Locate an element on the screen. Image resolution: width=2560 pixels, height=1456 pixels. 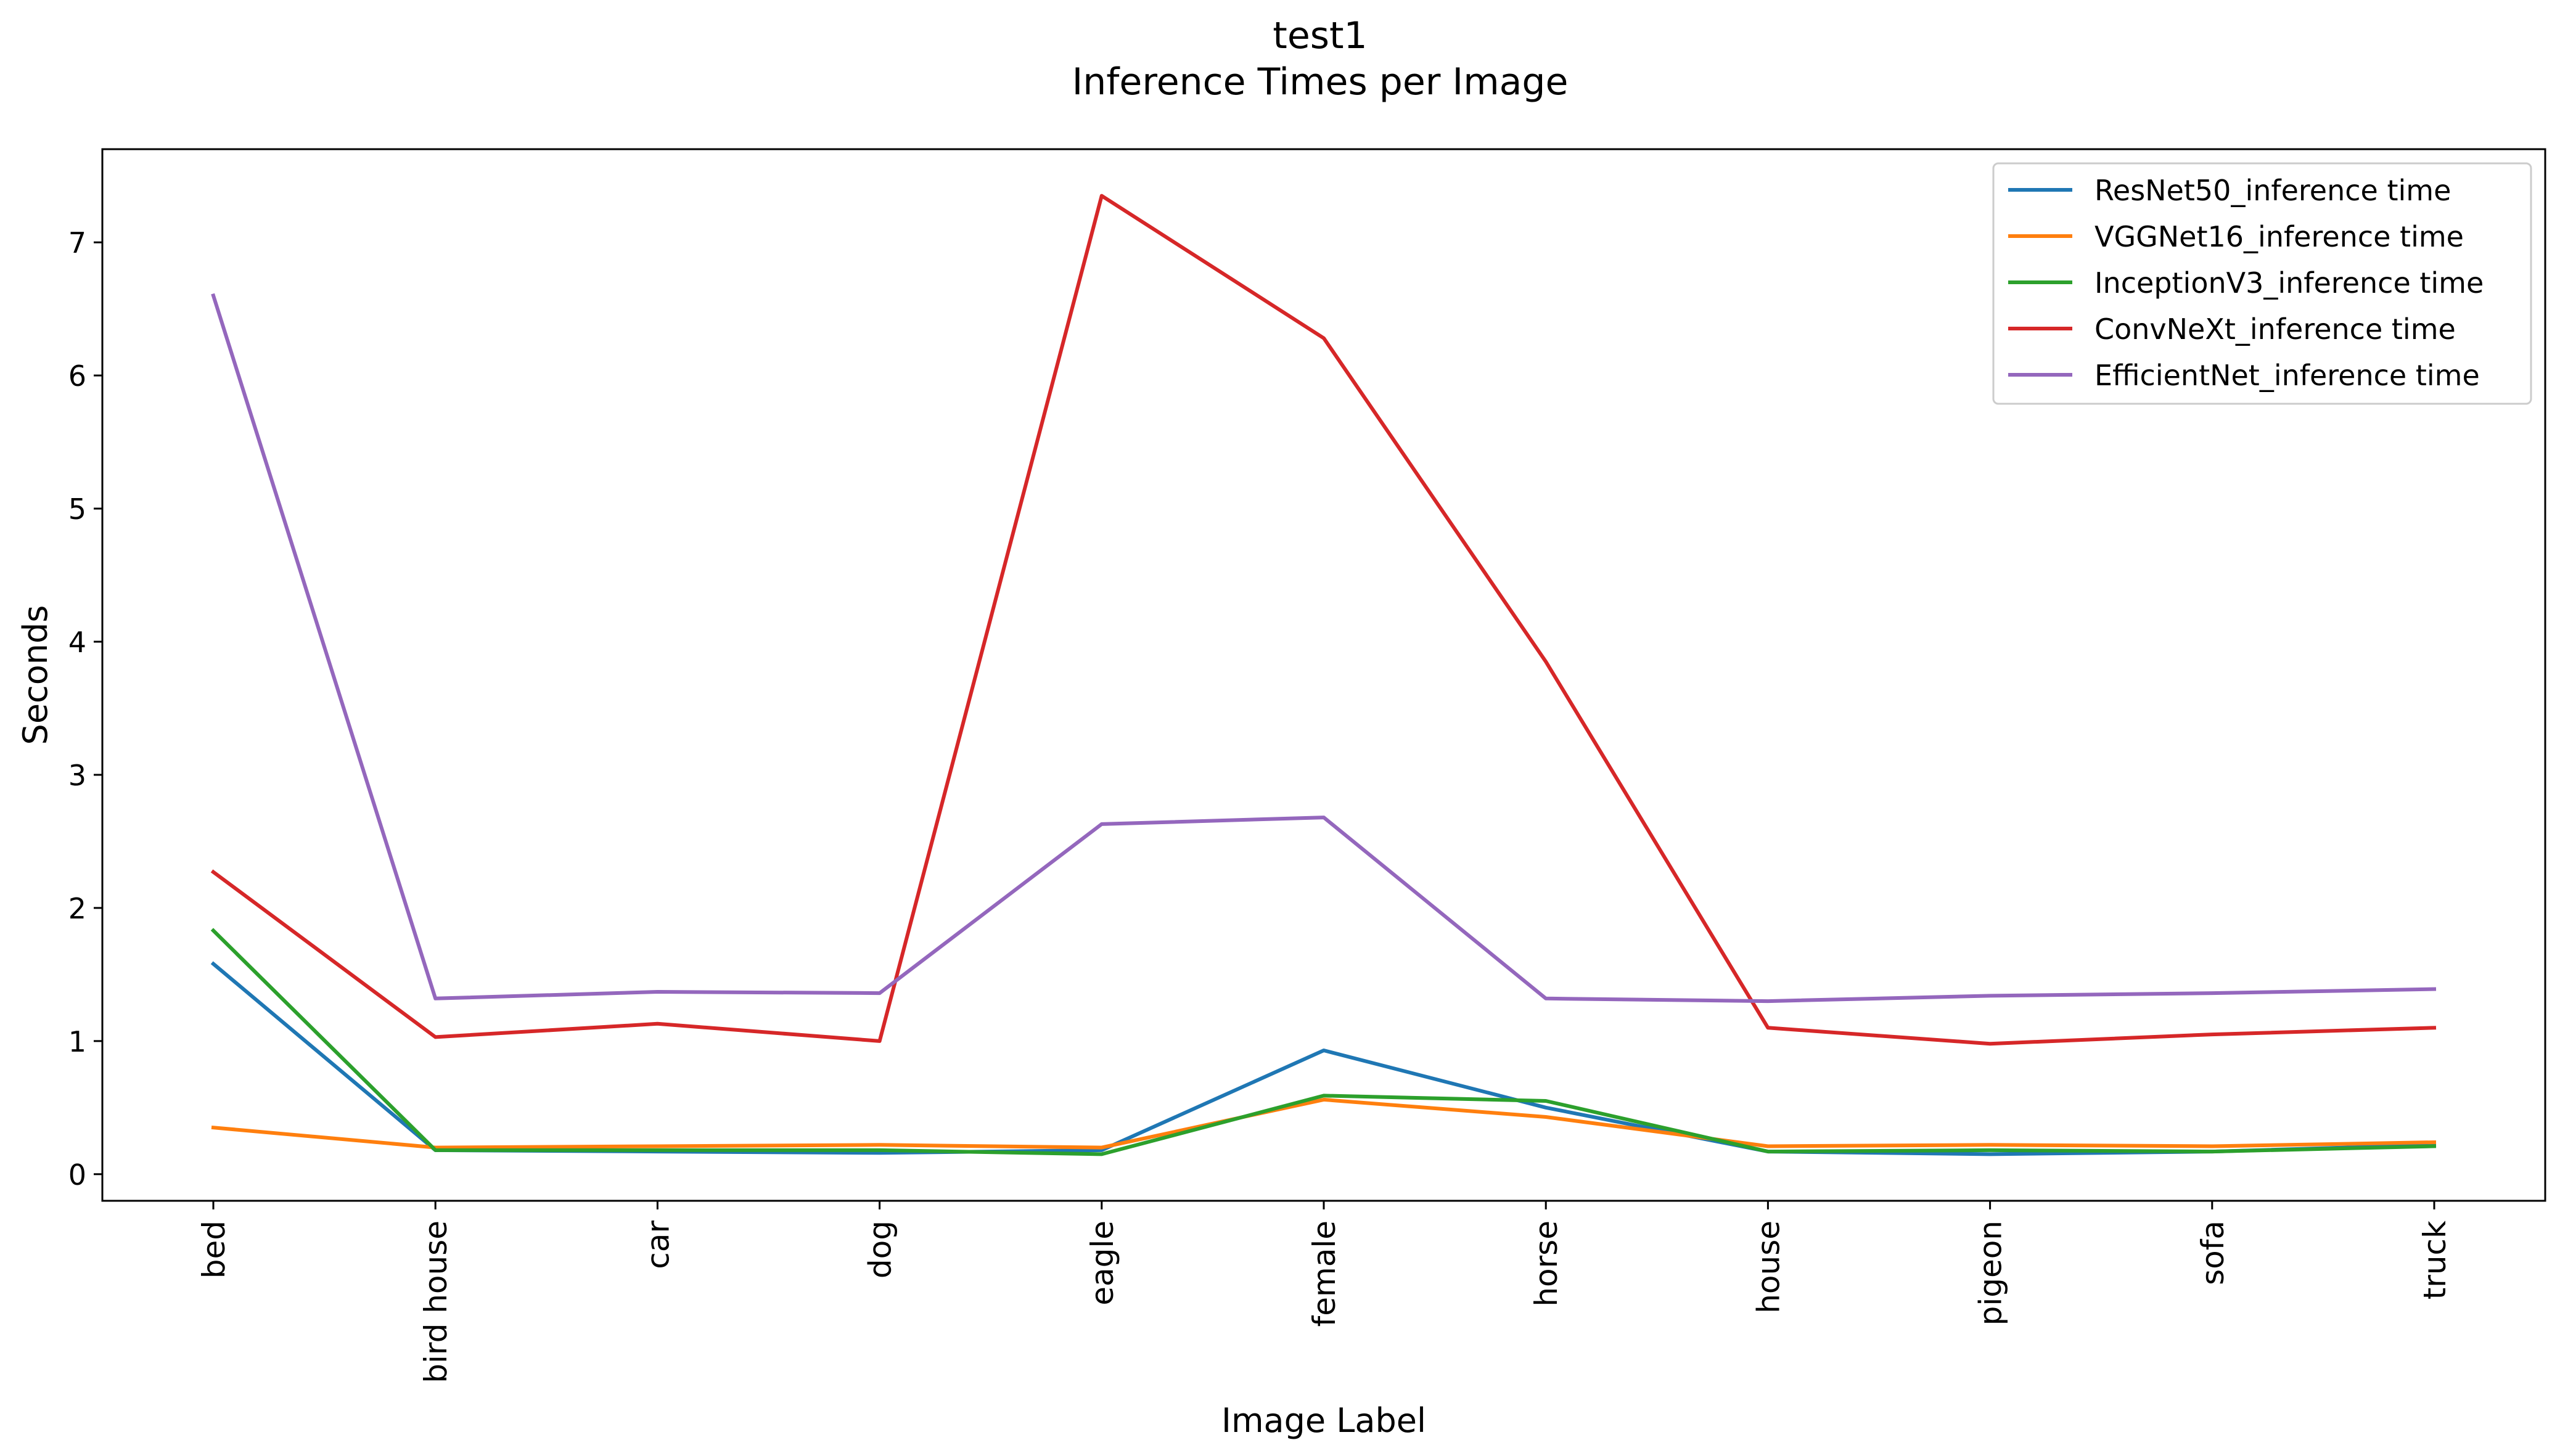
x-axis-label: Image Label is located at coordinates (1323, 1420).